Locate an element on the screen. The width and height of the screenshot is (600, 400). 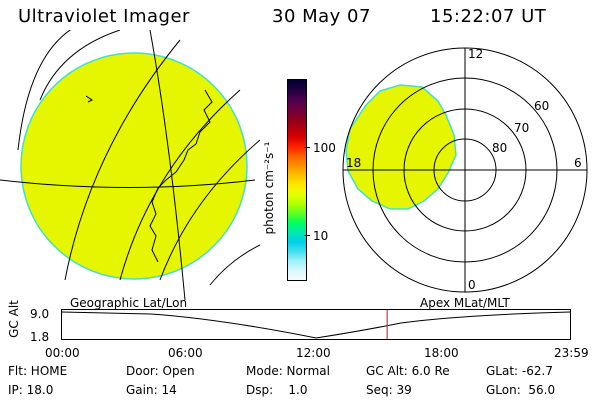
time-tick-0600: 06:00 is located at coordinates (185, 353).